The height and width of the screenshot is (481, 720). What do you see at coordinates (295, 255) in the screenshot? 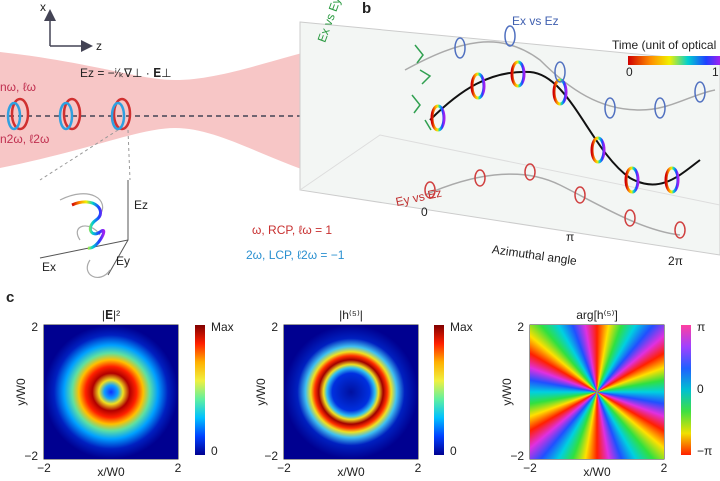
I see `legend-text: 2ω, LCP, ℓ2ω = −1` at bounding box center [295, 255].